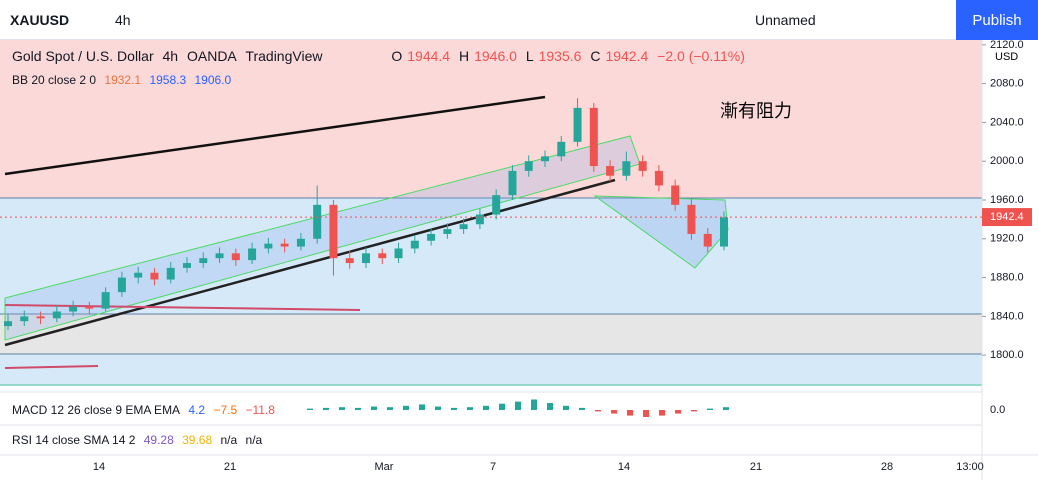 The image size is (1038, 480). What do you see at coordinates (519, 20) in the screenshot?
I see `toolbar: XAUUSD 4h Unnamed Publish` at bounding box center [519, 20].